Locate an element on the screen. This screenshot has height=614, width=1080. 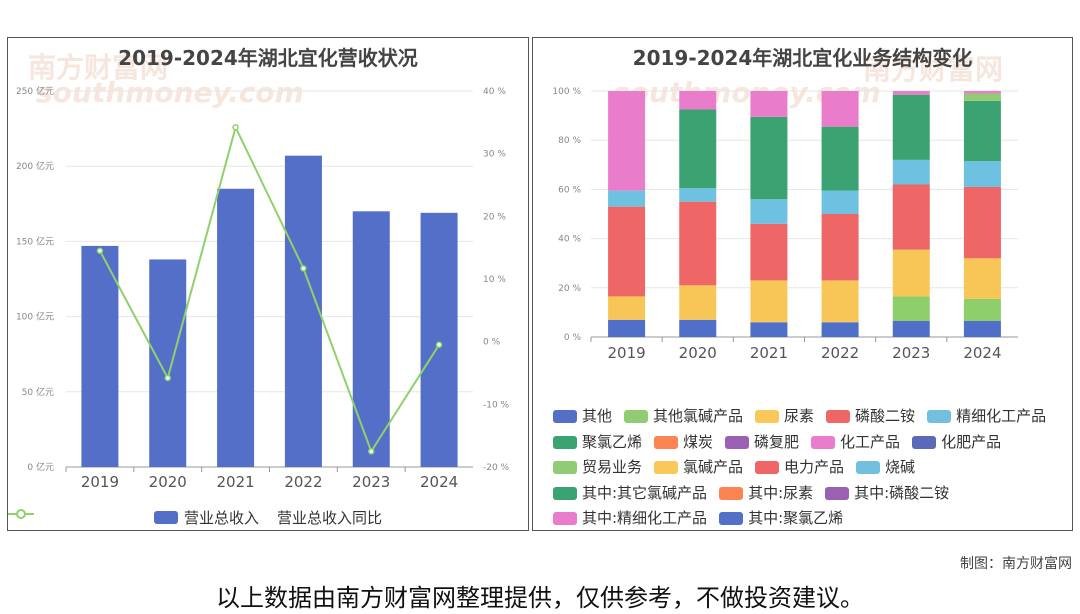
legend-item: 聚氯乙烯 is located at coordinates (597, 443).